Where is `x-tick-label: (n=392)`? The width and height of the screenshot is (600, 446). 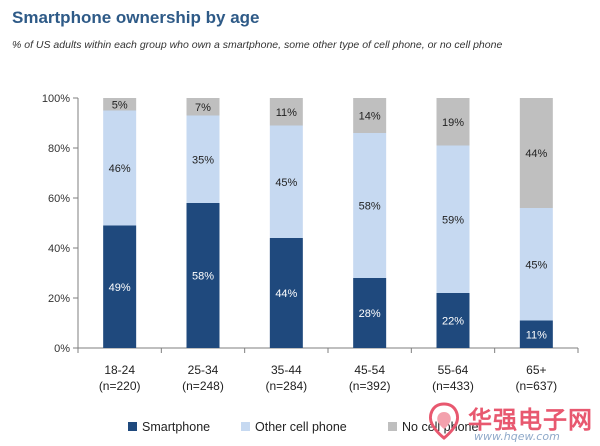
x-tick-label: (n=392) is located at coordinates (370, 386).